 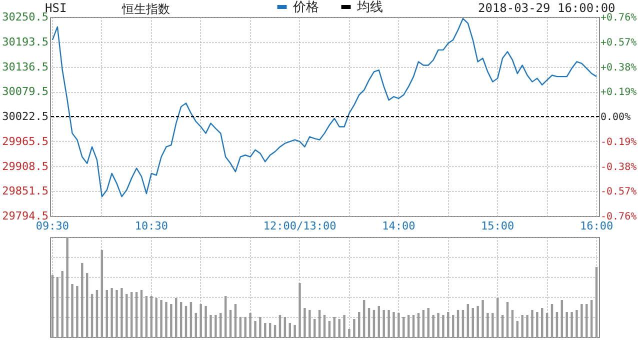 What do you see at coordinates (25, 216) in the screenshot?
I see `y-tick-label: 29794.5` at bounding box center [25, 216].